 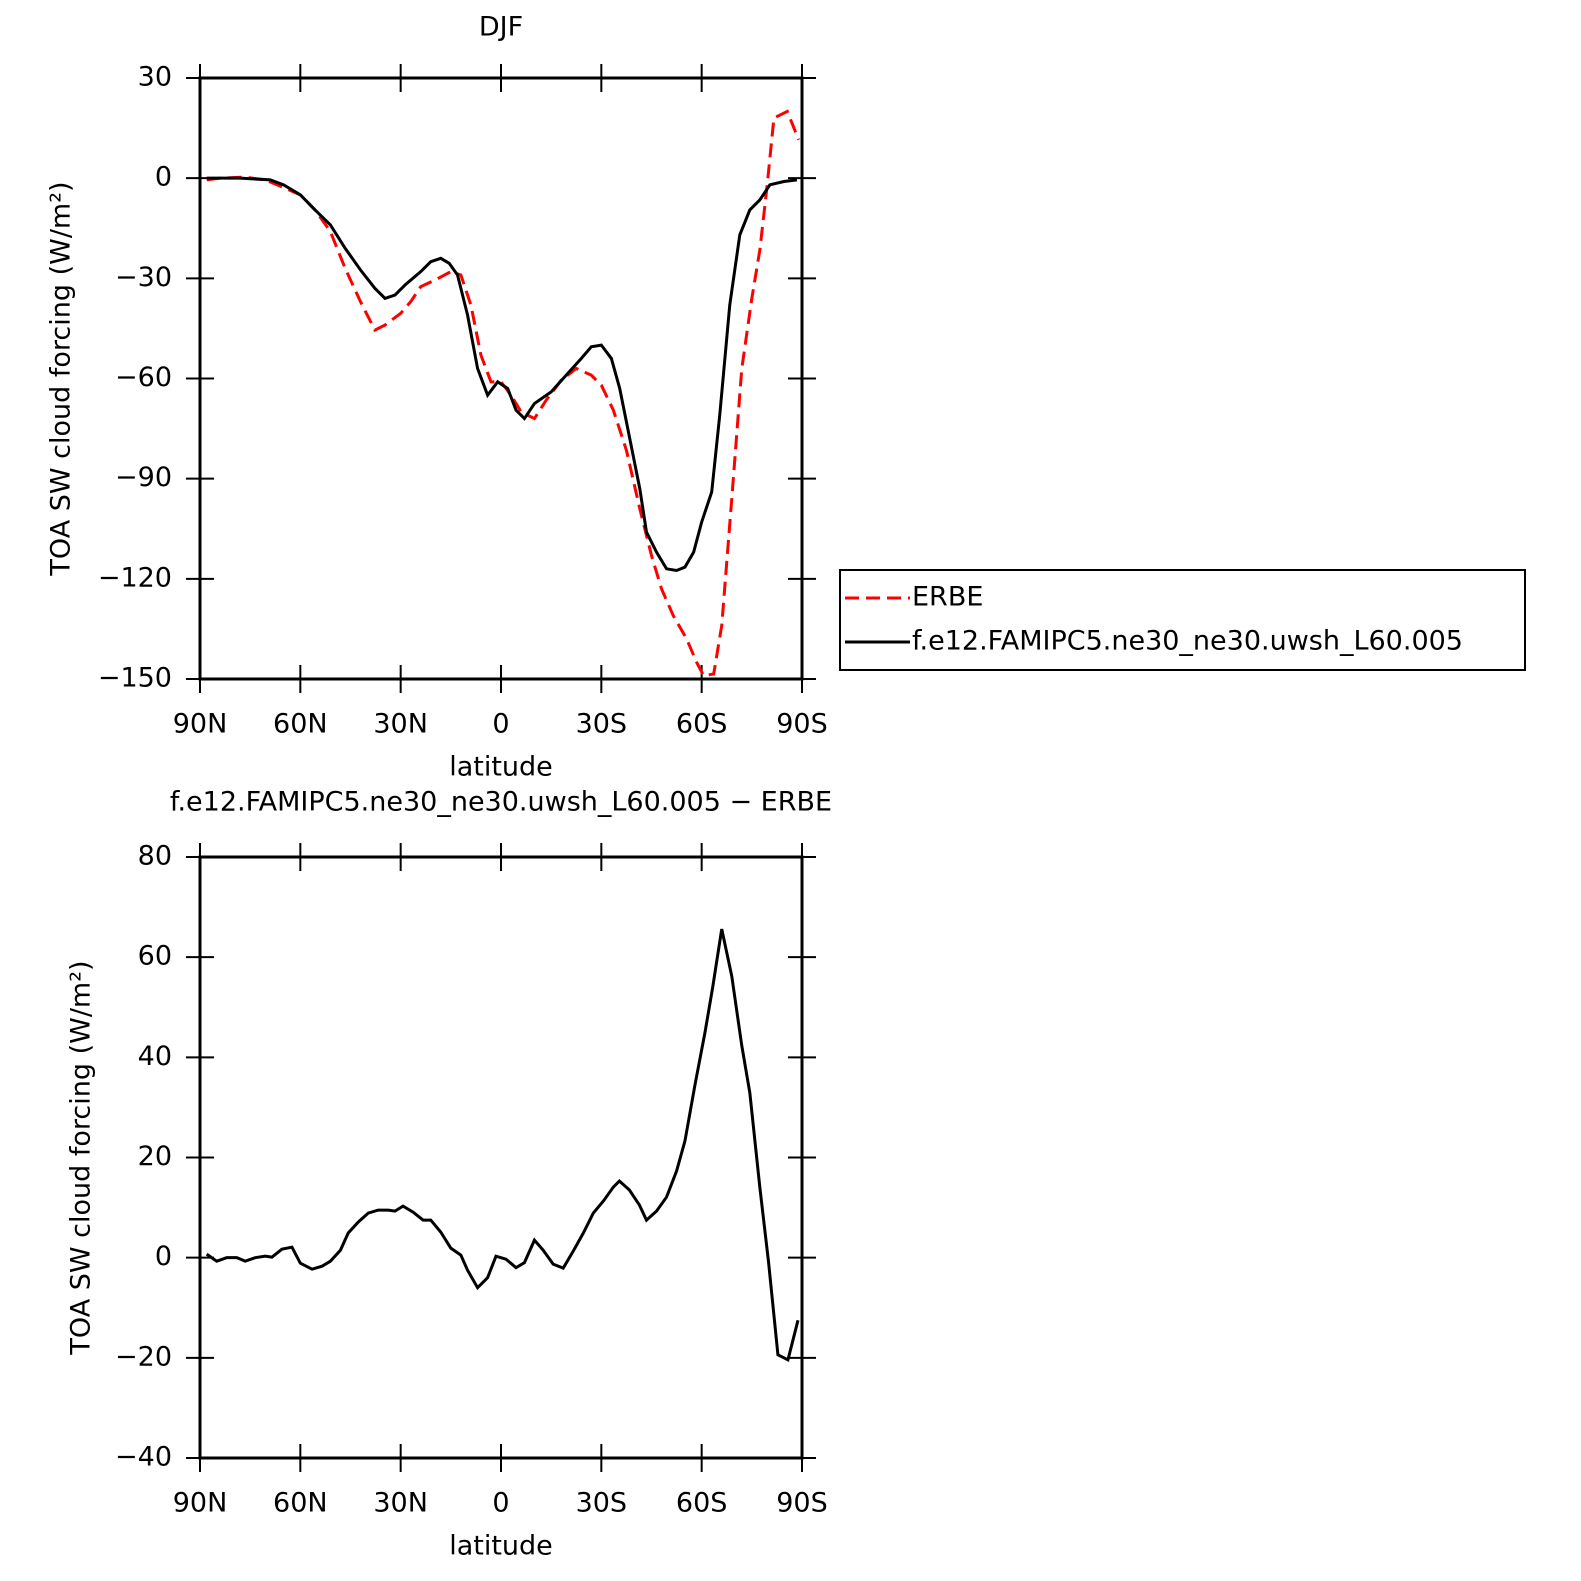 What do you see at coordinates (947, 597) in the screenshot?
I see `legend-label: ERBE` at bounding box center [947, 597].